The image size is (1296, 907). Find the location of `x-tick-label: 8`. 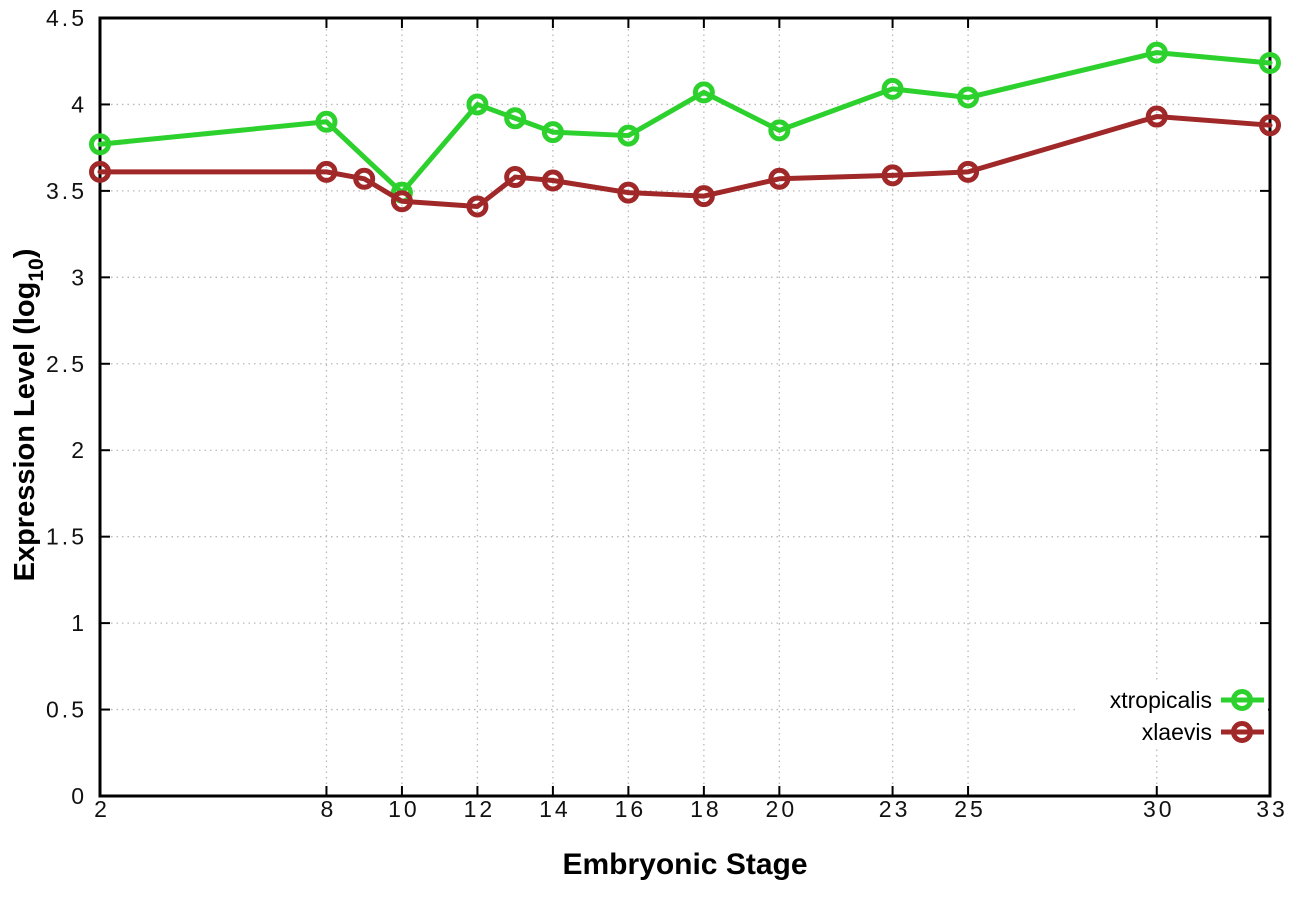

x-tick-label: 8 is located at coordinates (329, 809).